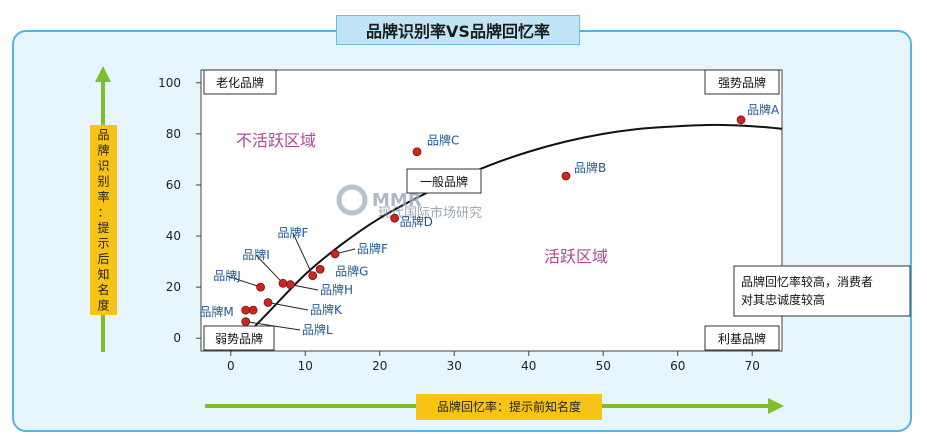 The image size is (927, 445). I want to click on point-label: 品牌J, so click(227, 276).